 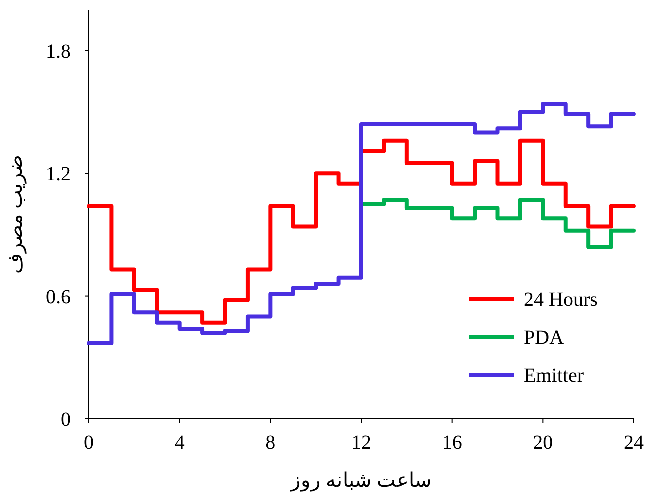 What do you see at coordinates (89, 443) in the screenshot?
I see `x-tick-label: 0` at bounding box center [89, 443].